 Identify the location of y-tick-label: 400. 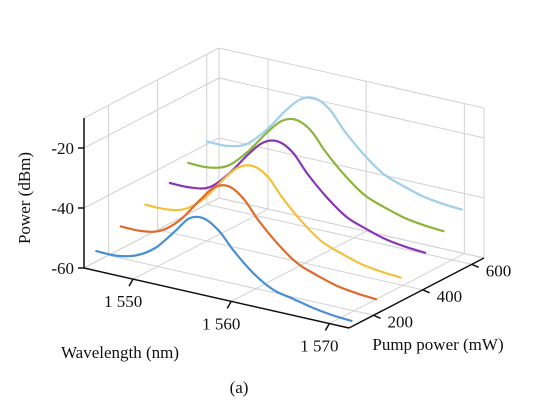
(450, 296).